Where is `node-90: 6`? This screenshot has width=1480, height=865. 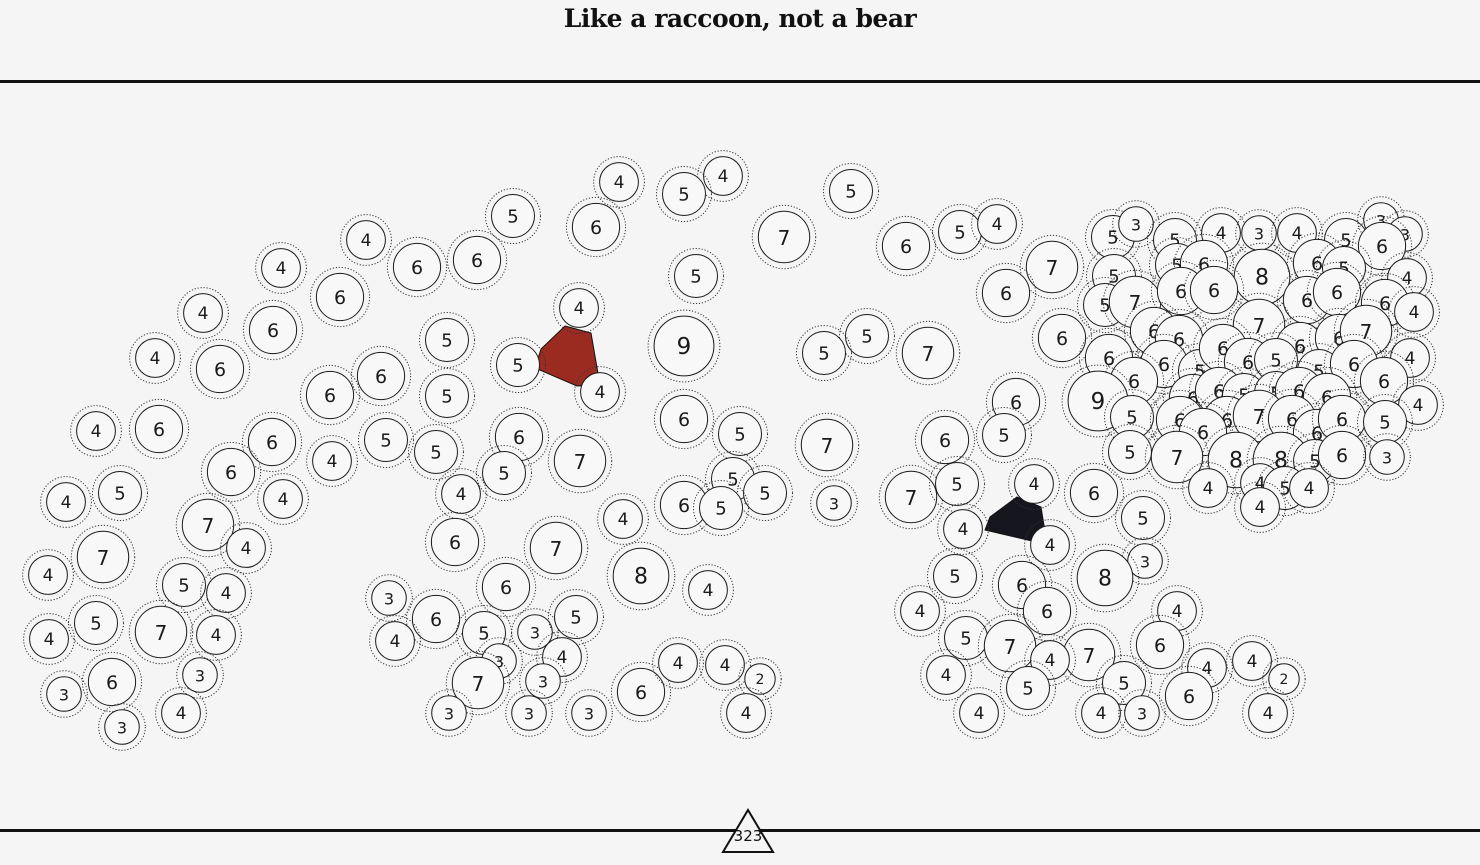
node-90: 6 is located at coordinates (1006, 293).